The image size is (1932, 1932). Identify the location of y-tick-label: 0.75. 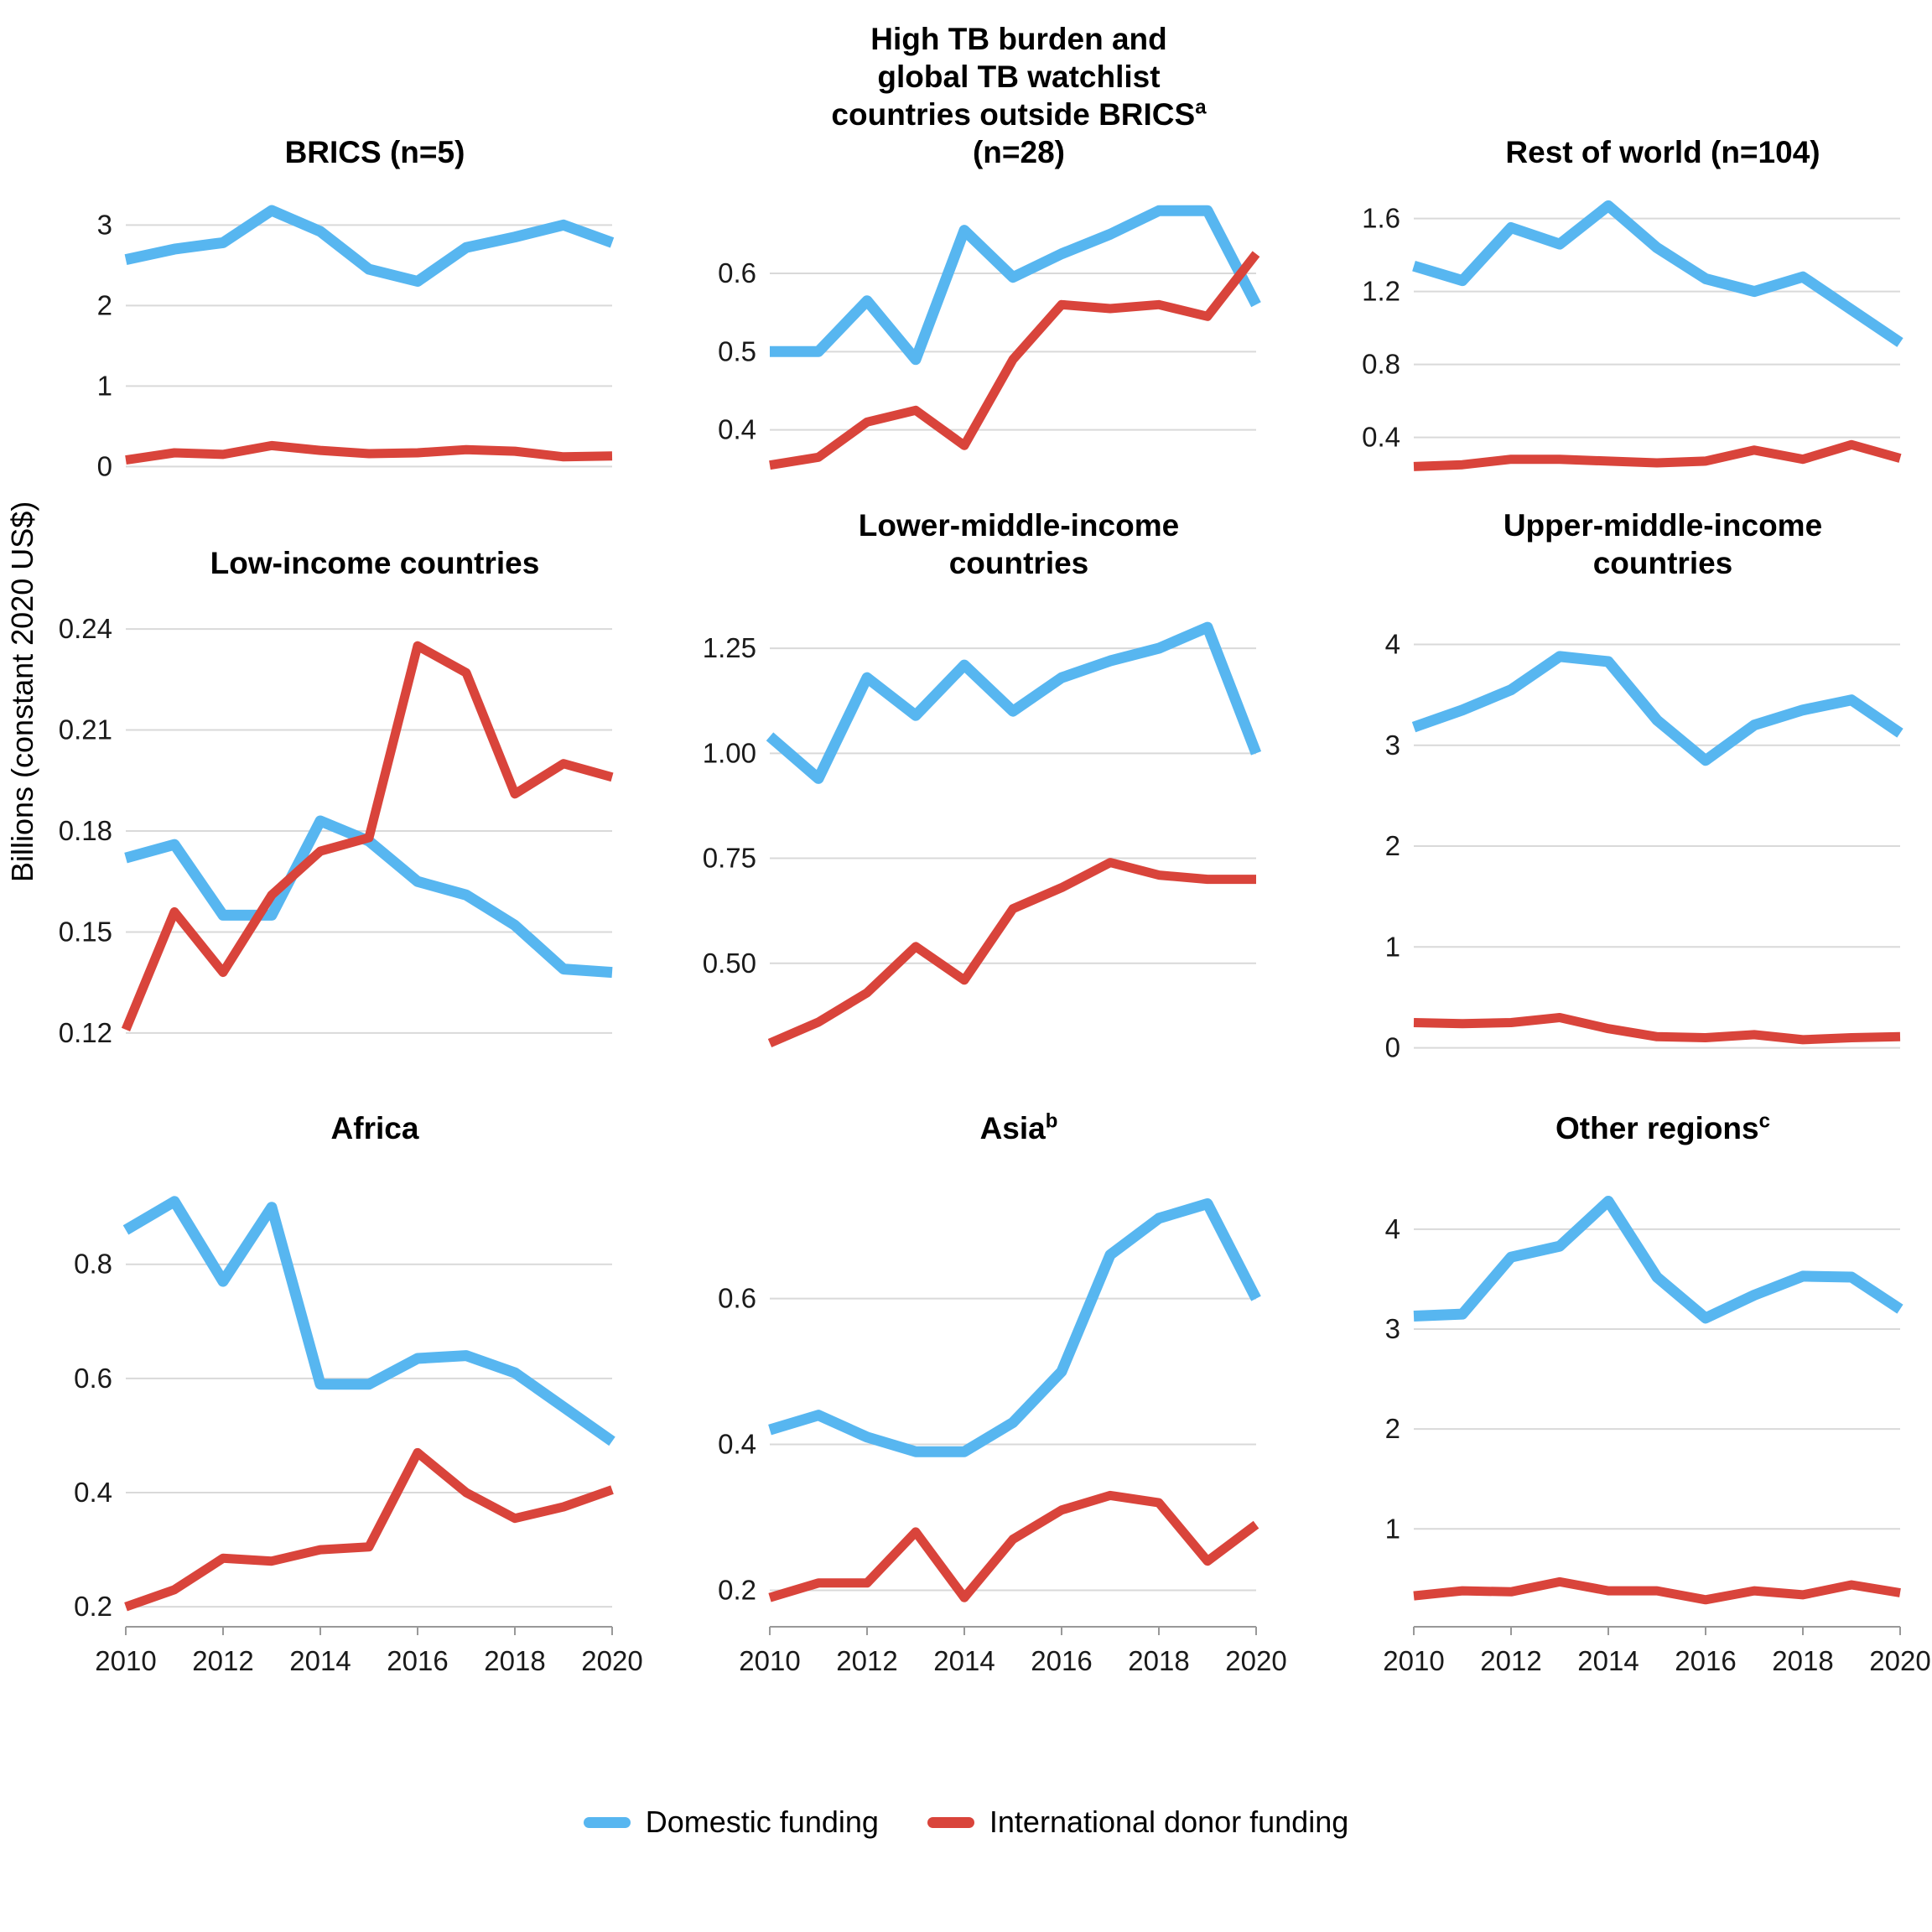
(729, 858).